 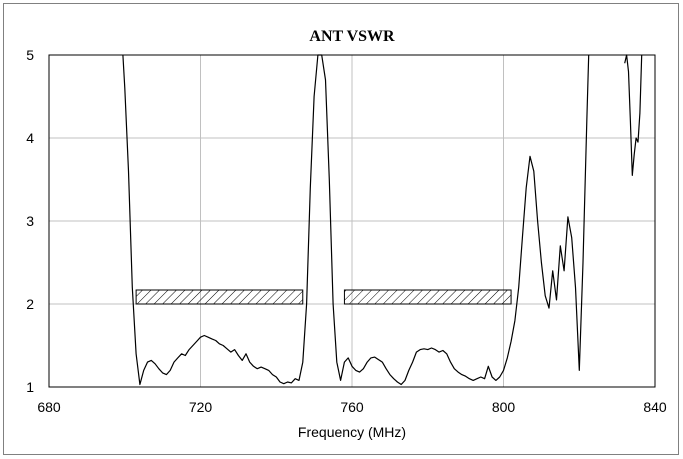 I want to click on y-tick-labels: 1 2 3 4 5, so click(x=30, y=221).